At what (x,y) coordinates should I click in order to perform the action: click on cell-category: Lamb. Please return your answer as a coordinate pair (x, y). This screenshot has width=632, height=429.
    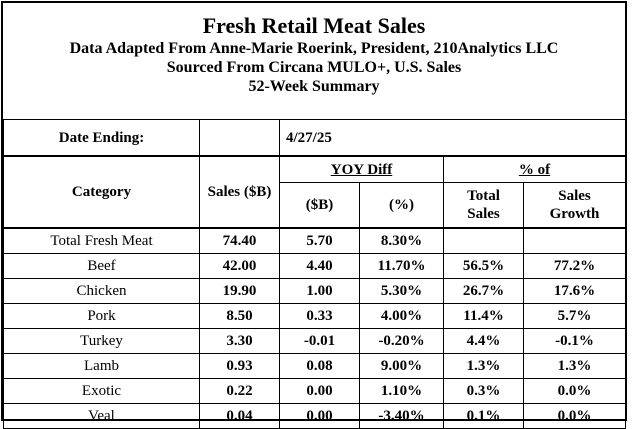
    Looking at the image, I should click on (101, 366).